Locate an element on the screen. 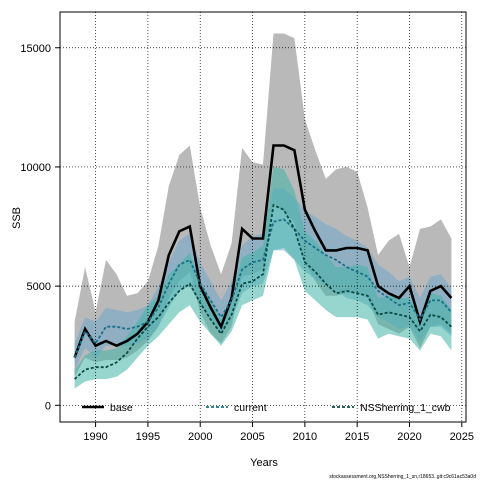 The image size is (480, 480). x-tick-label: 1995 is located at coordinates (148, 437).